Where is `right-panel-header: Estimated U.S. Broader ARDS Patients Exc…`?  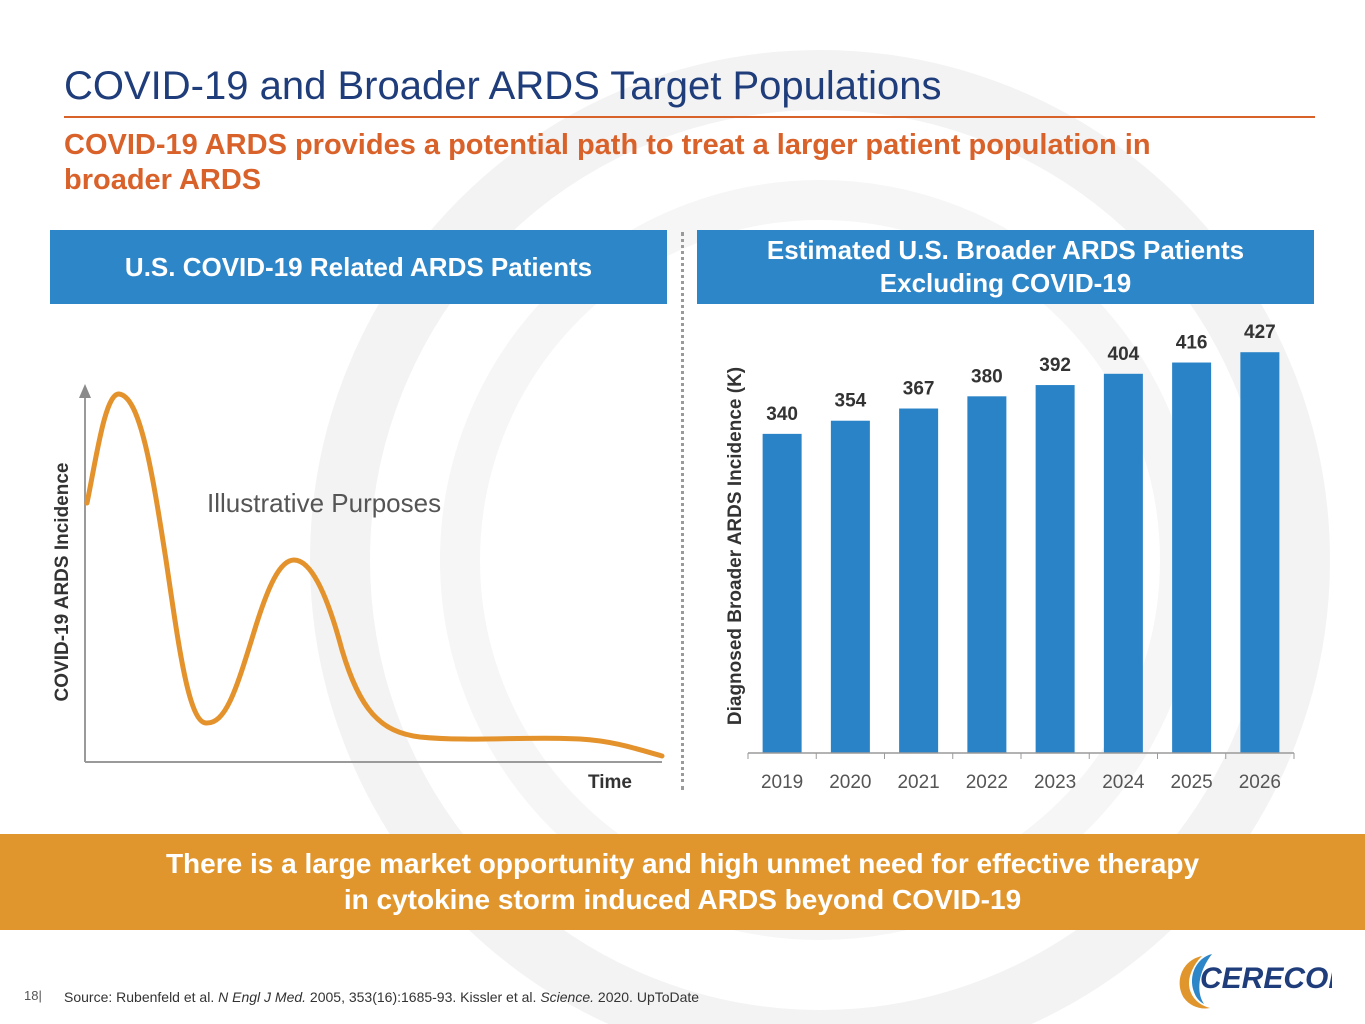 right-panel-header: Estimated U.S. Broader ARDS Patients Exc… is located at coordinates (1005, 267).